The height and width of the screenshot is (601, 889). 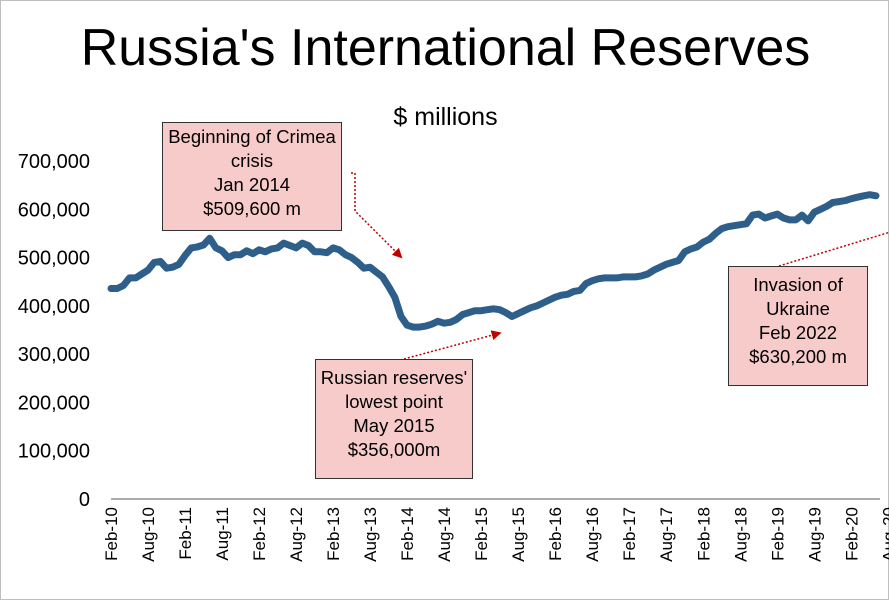 What do you see at coordinates (851, 534) in the screenshot?
I see `x-tick-label: Feb-20` at bounding box center [851, 534].